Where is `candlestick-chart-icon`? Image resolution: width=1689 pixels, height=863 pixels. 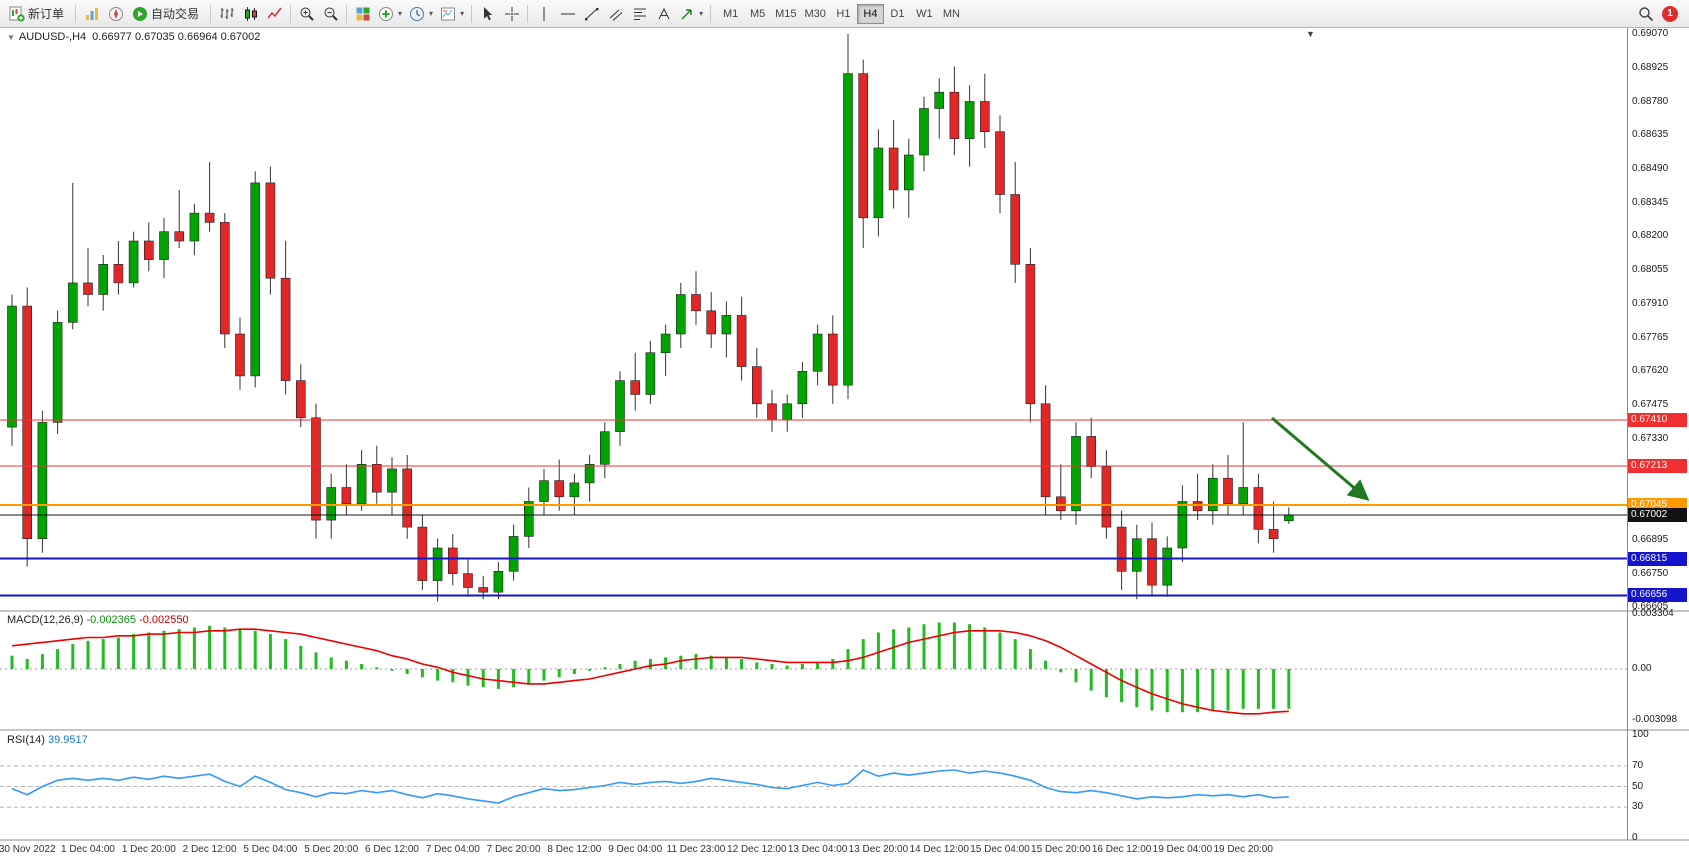
candlestick-chart-icon is located at coordinates (250, 13).